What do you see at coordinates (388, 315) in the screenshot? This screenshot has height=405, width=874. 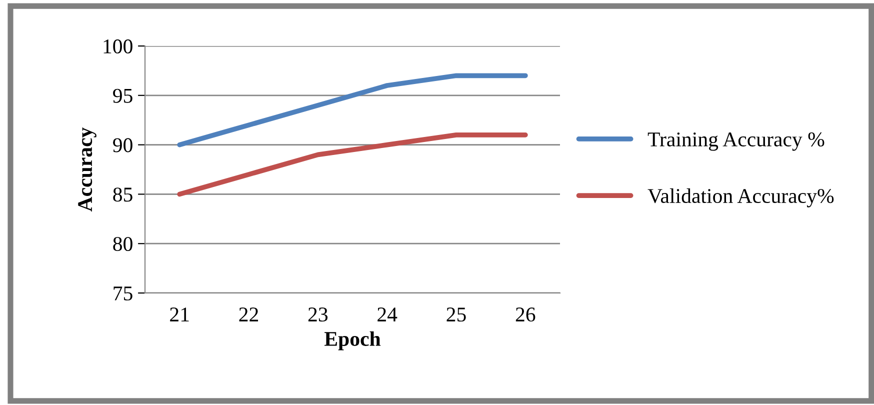 I see `x-tick-label: 24` at bounding box center [388, 315].